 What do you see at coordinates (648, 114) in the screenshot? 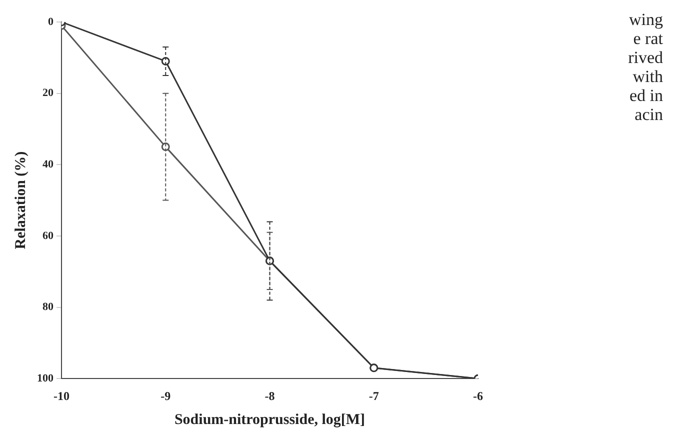
I see `text: acin` at bounding box center [648, 114].